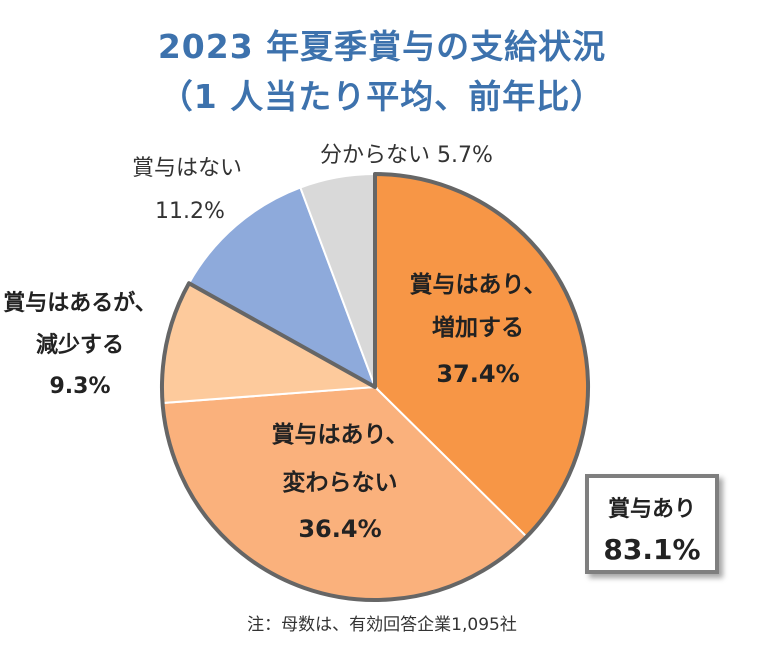  I want to click on bonus-summary-box: 賞与あり 83.1%, so click(652, 524).